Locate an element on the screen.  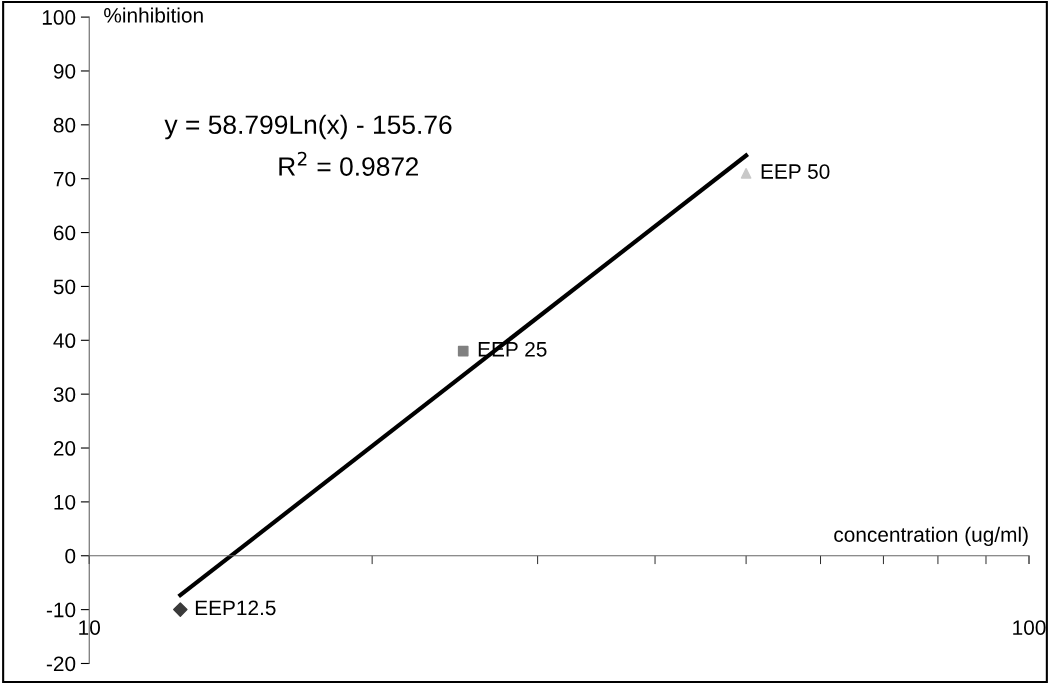
y-tick-label: 10 is located at coordinates (65, 502).